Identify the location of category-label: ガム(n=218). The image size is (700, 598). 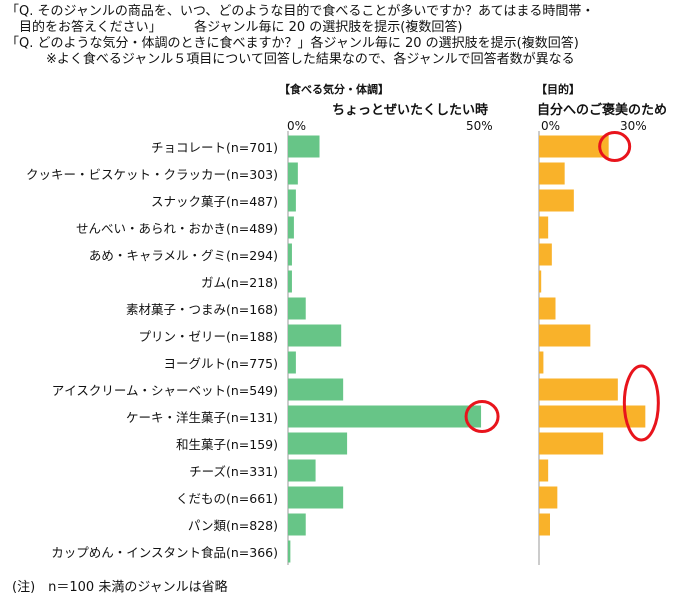
(239, 282).